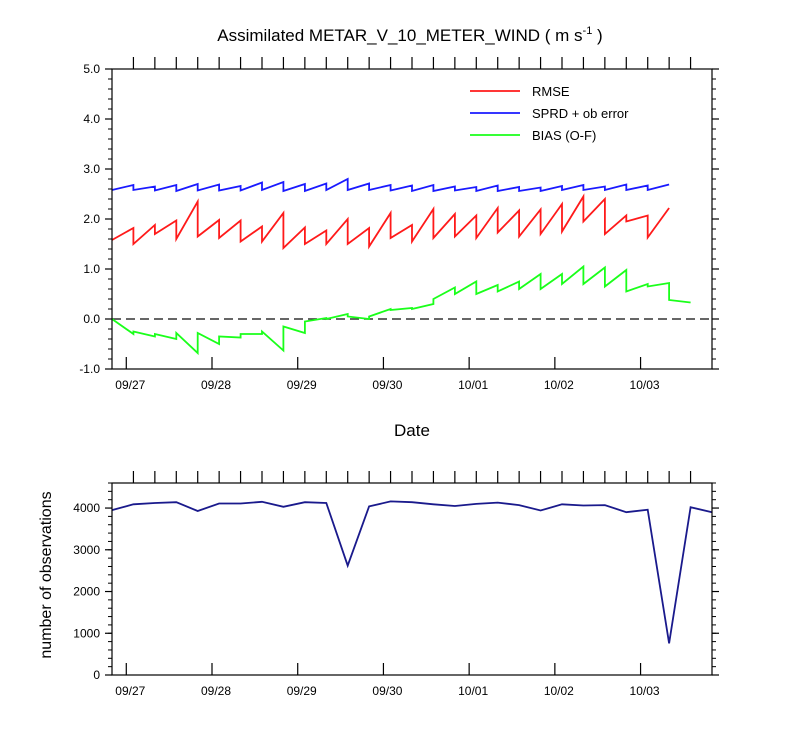 This screenshot has height=750, width=800. What do you see at coordinates (551, 91) in the screenshot?
I see `legend-label-rmse: RMSE` at bounding box center [551, 91].